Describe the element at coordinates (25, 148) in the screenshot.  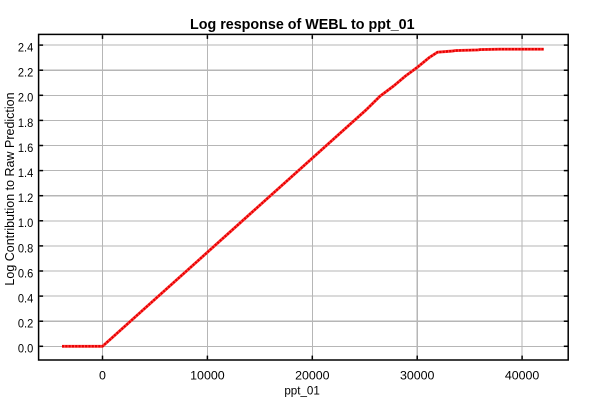
I see `svg-text: 1.6` at that location.